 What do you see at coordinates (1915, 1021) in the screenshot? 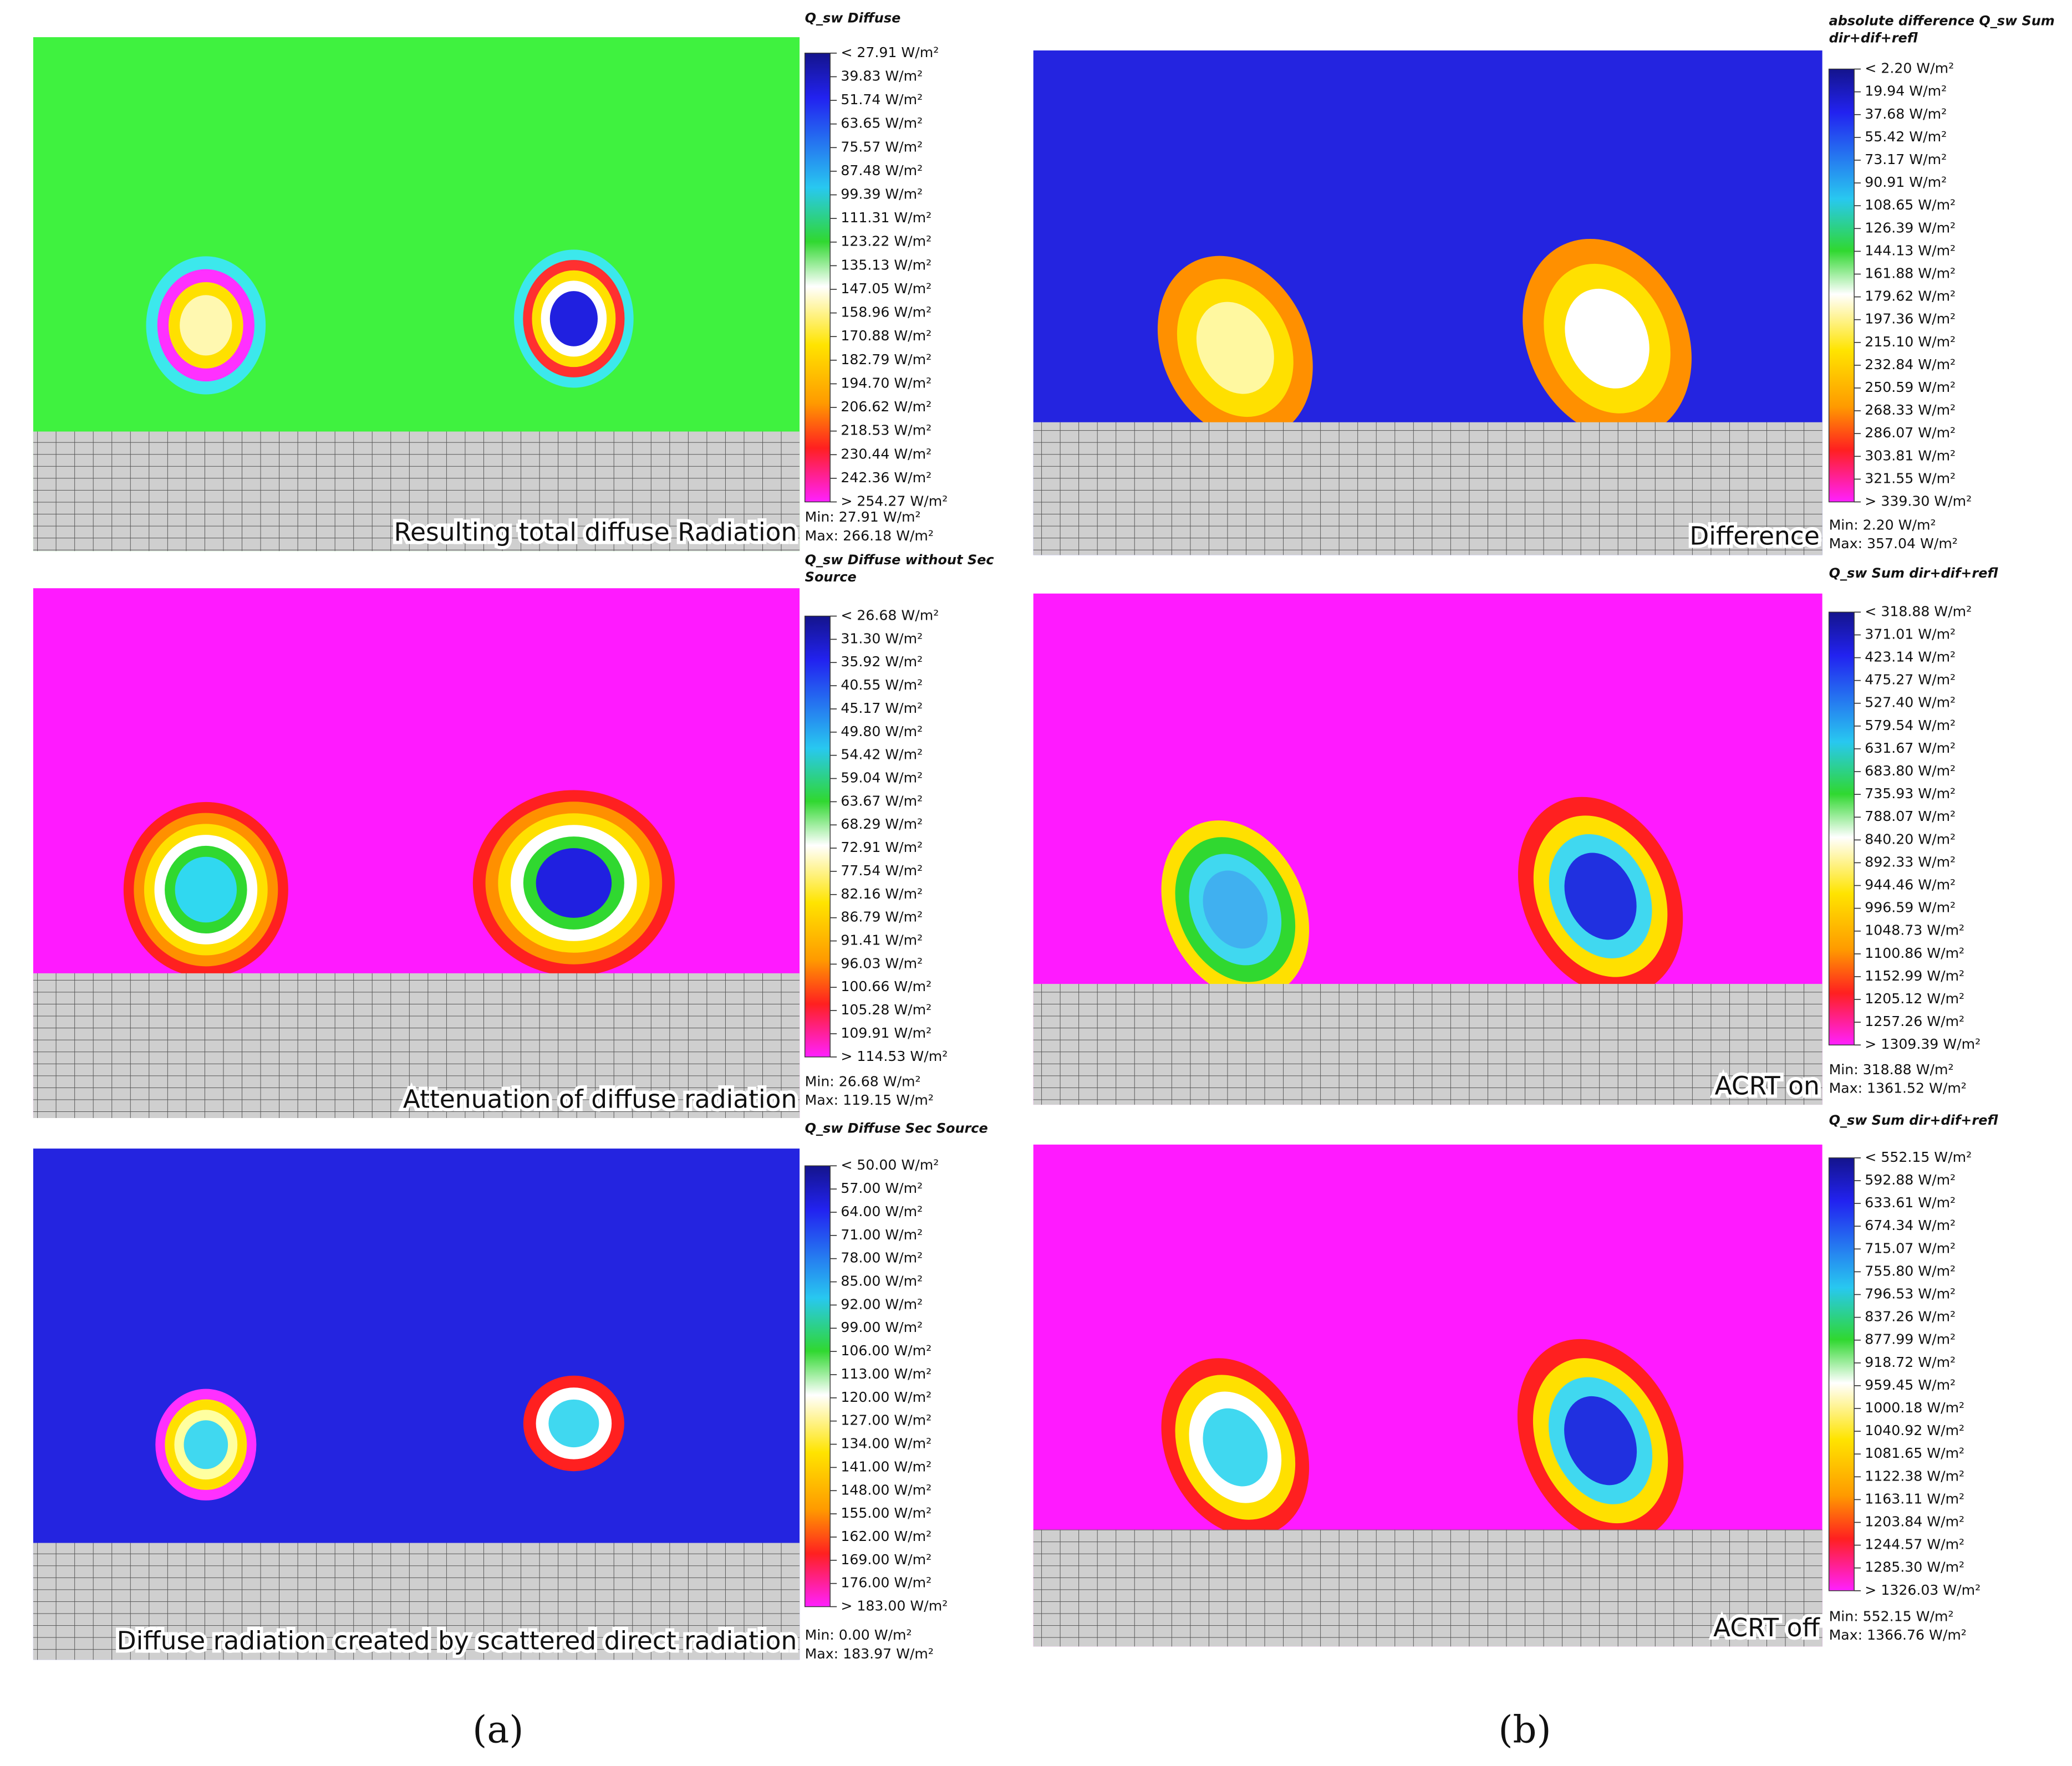
I see `legend-label: 1257.26 W/m²` at bounding box center [1915, 1021].